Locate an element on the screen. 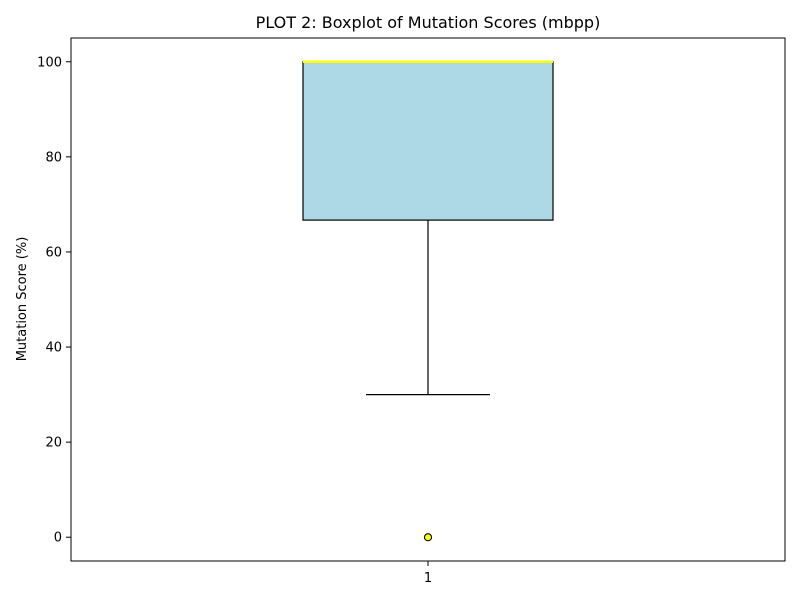  y-tick-label: 0 is located at coordinates (58, 538).